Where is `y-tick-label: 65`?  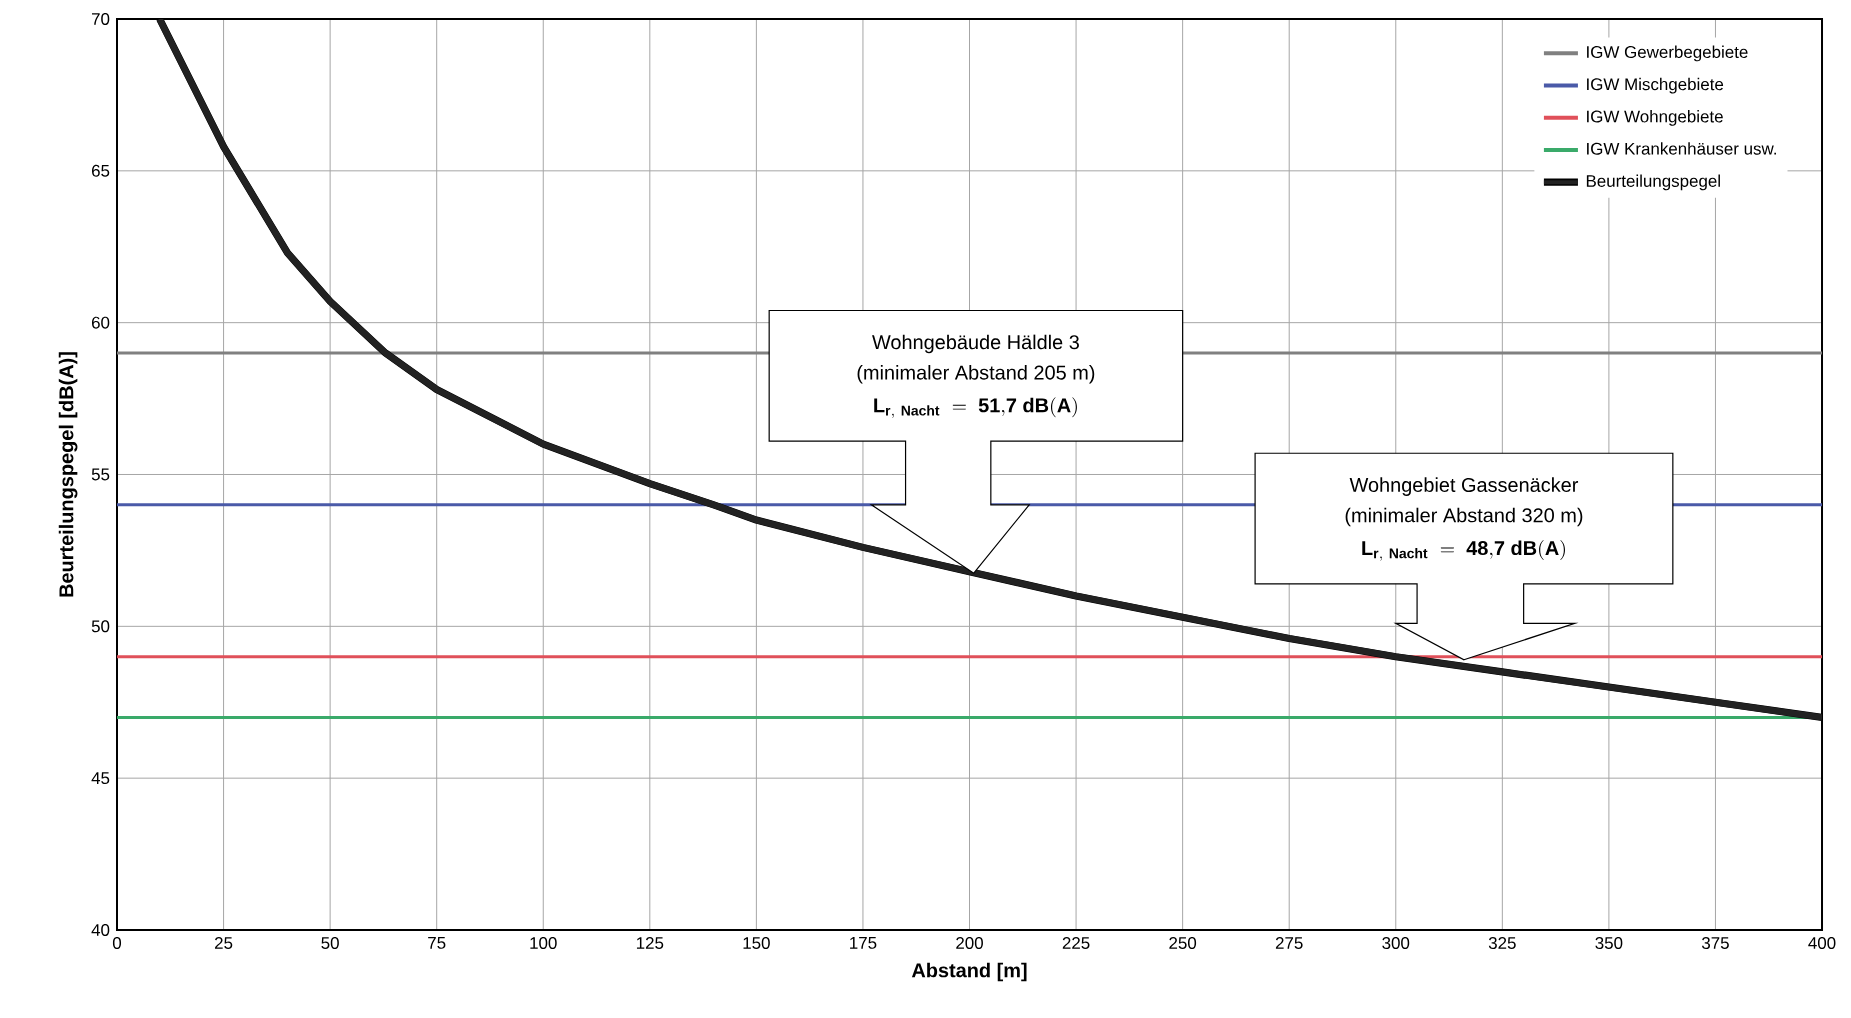
y-tick-label: 65 is located at coordinates (101, 170).